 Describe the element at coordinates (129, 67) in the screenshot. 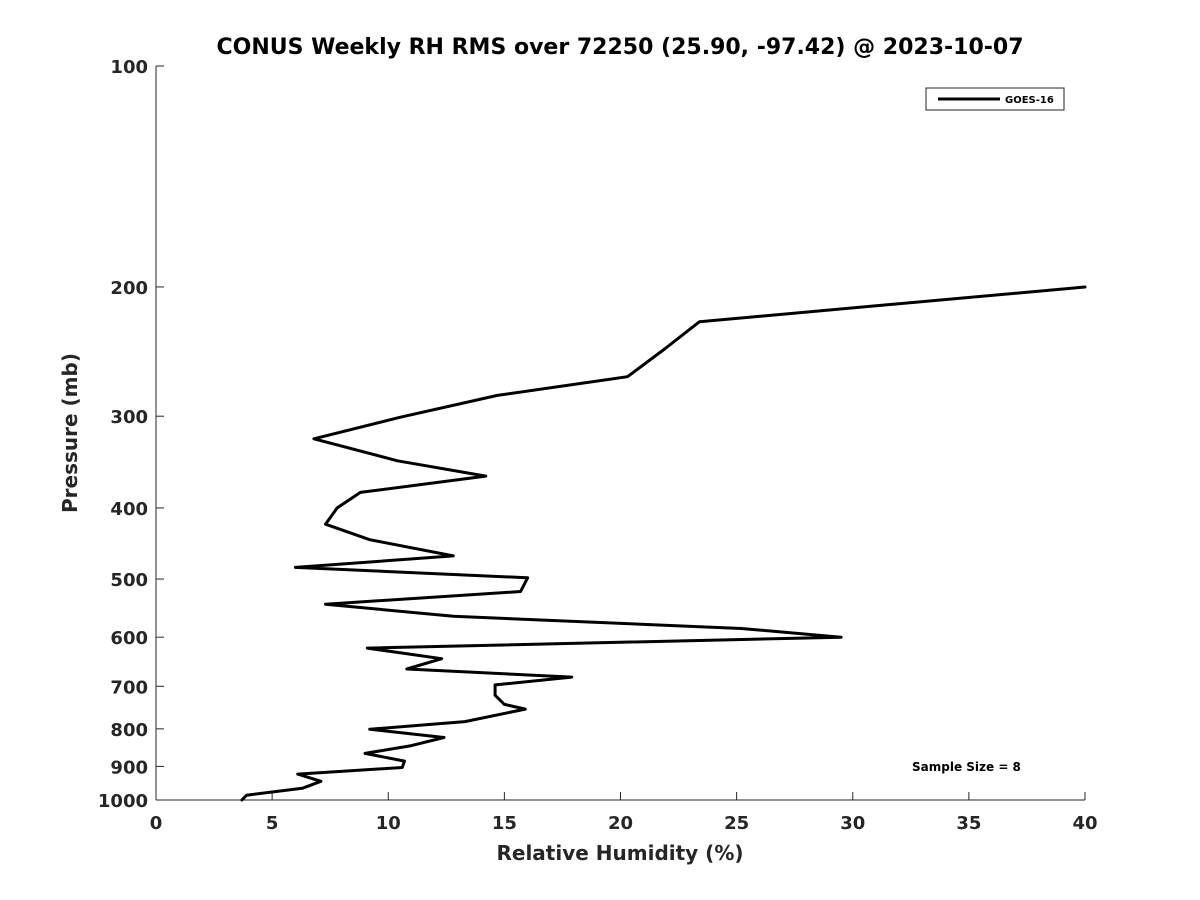

I see `y-tick-label: 100` at that location.